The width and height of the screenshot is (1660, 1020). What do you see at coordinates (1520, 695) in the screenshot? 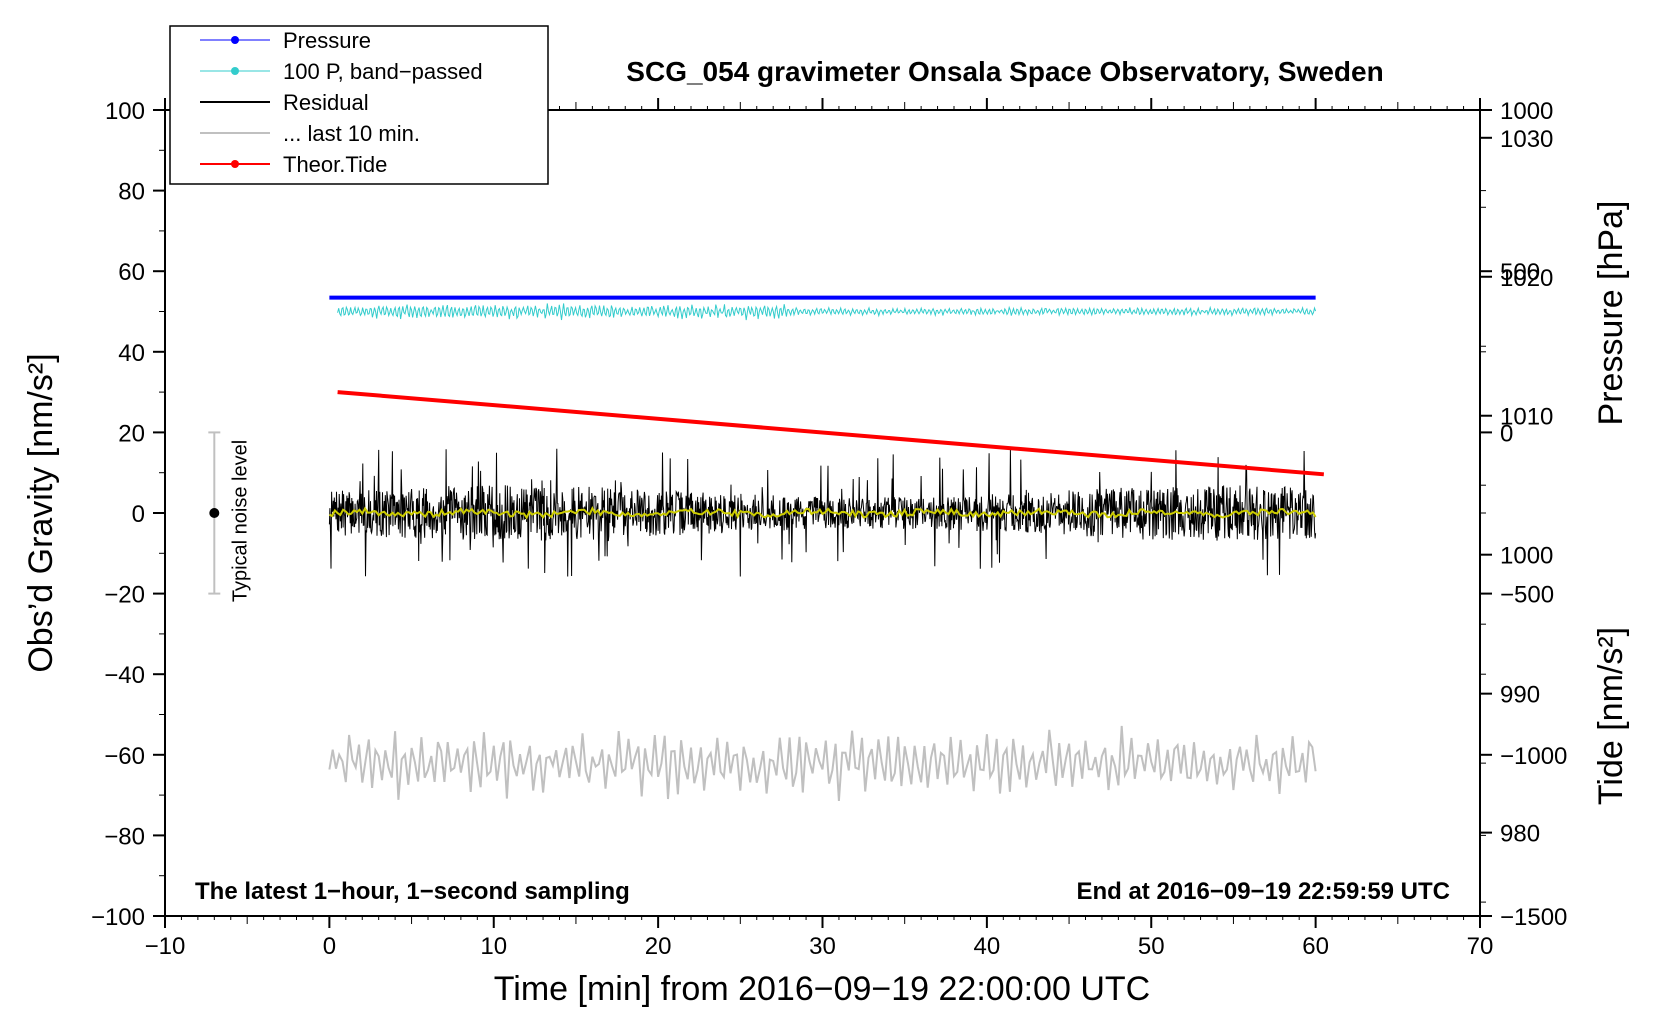
I see `pressure-tick-label: 990` at bounding box center [1520, 695].